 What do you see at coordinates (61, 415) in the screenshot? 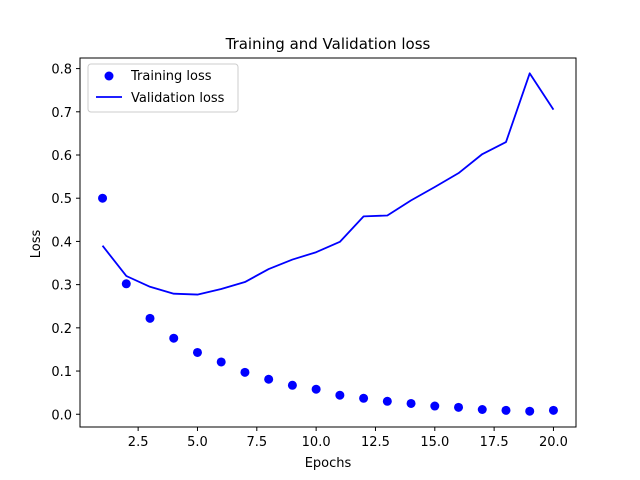
I see `y-tick-label: 0.0` at bounding box center [61, 415].